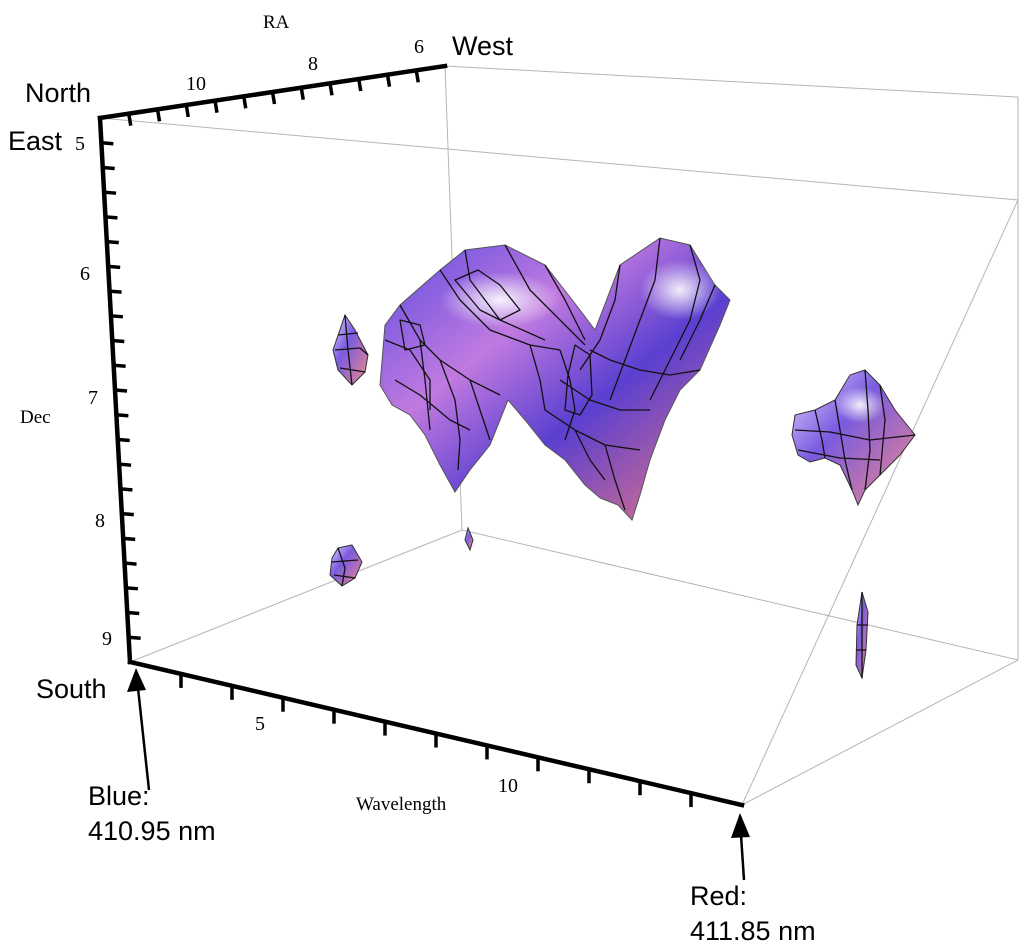 The height and width of the screenshot is (945, 1021). Describe the element at coordinates (85, 274) in the screenshot. I see `dec-tick-label-6: 6` at that location.